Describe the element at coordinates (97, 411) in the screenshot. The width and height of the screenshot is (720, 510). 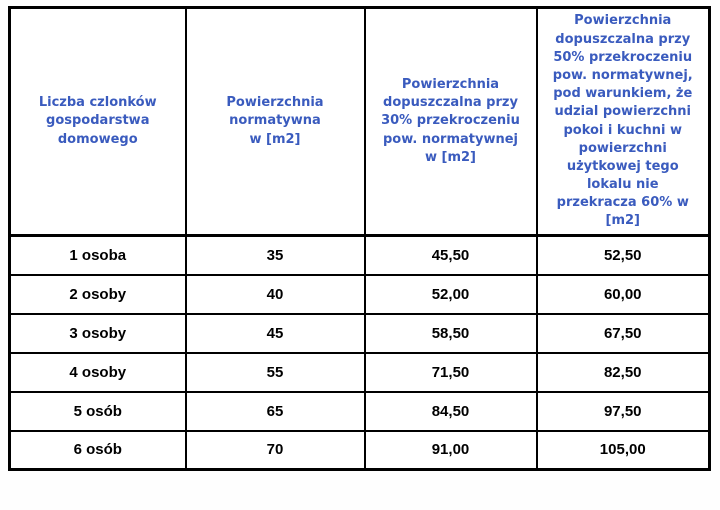
I see `table-cell: 5 osób` at that location.